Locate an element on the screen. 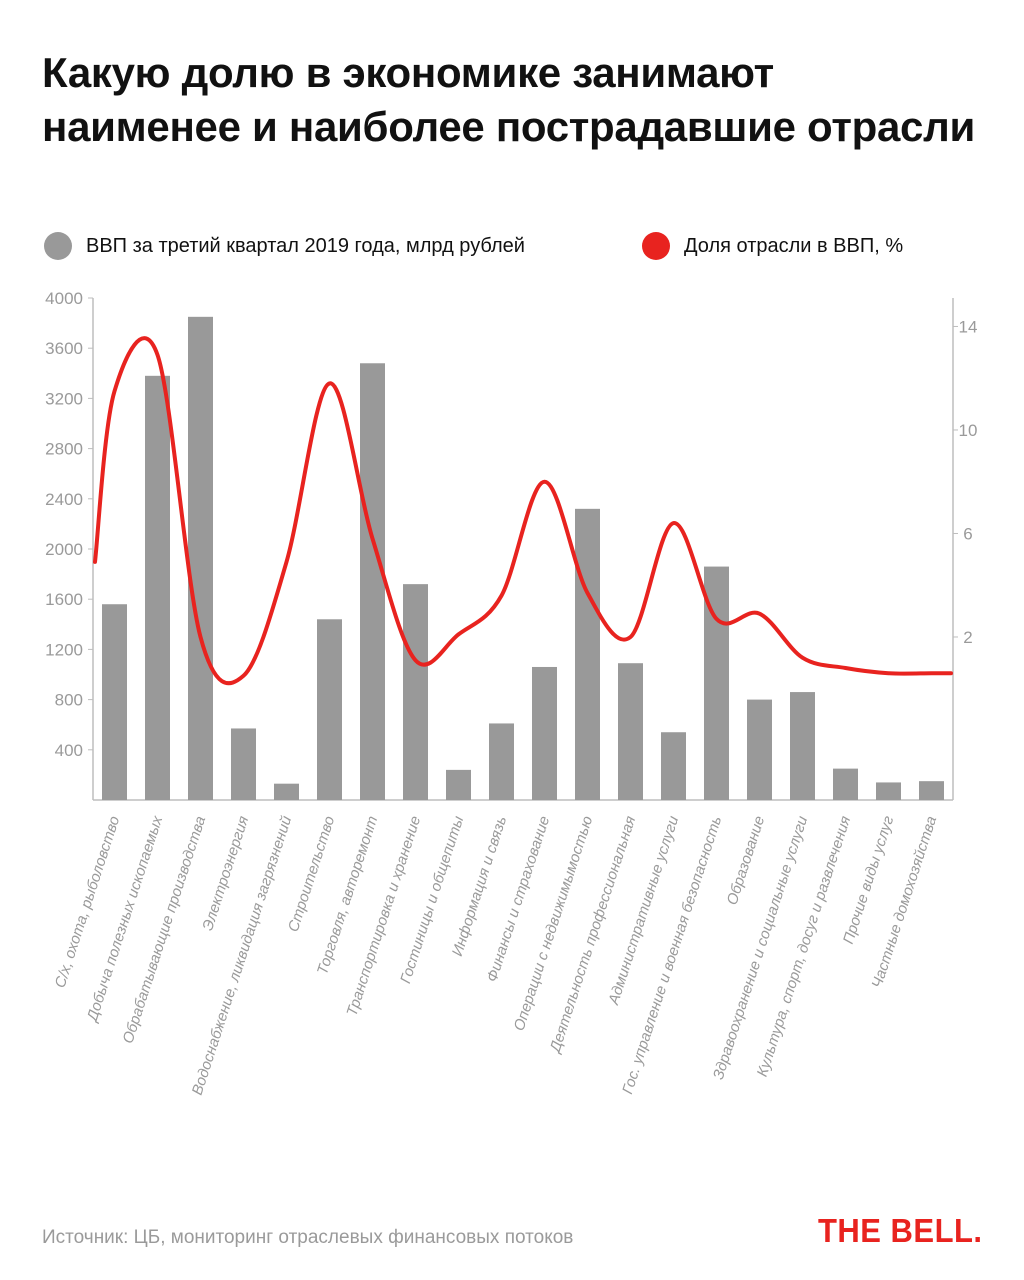 This screenshot has width=1024, height=1280. legend-swatch-share is located at coordinates (656, 246).